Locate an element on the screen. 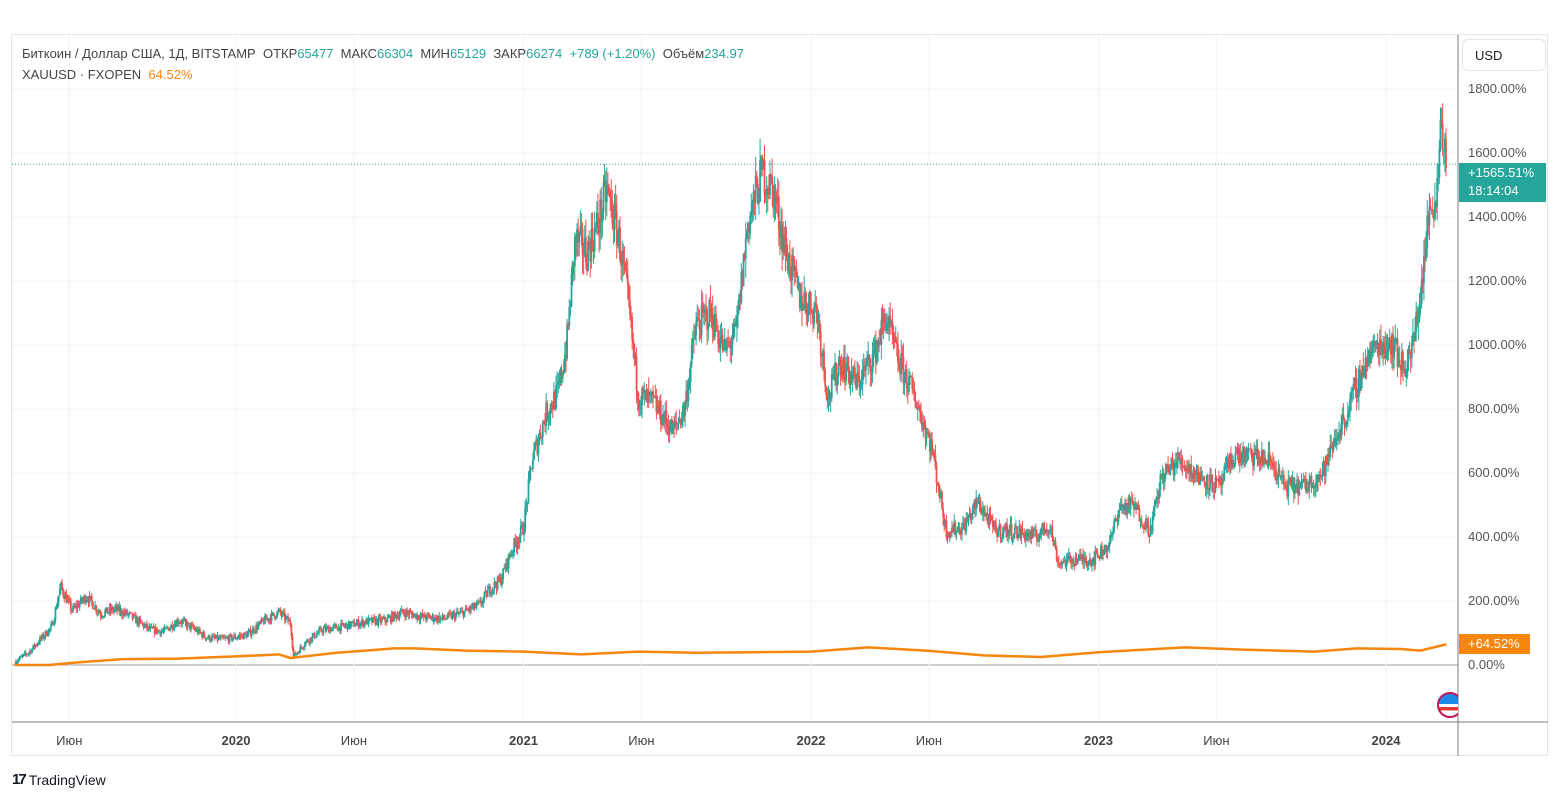  y-tick-label: 200.00% is located at coordinates (1494, 600).